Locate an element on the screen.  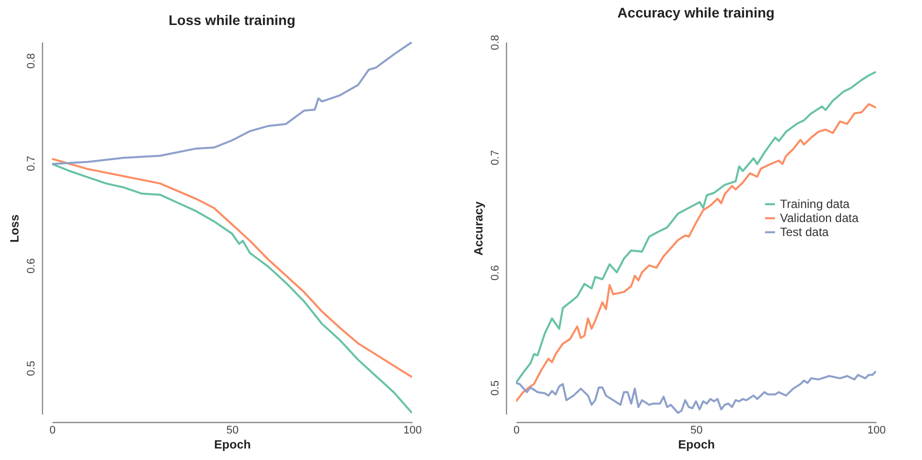
y-axis-title: Accuracy is located at coordinates (479, 228).